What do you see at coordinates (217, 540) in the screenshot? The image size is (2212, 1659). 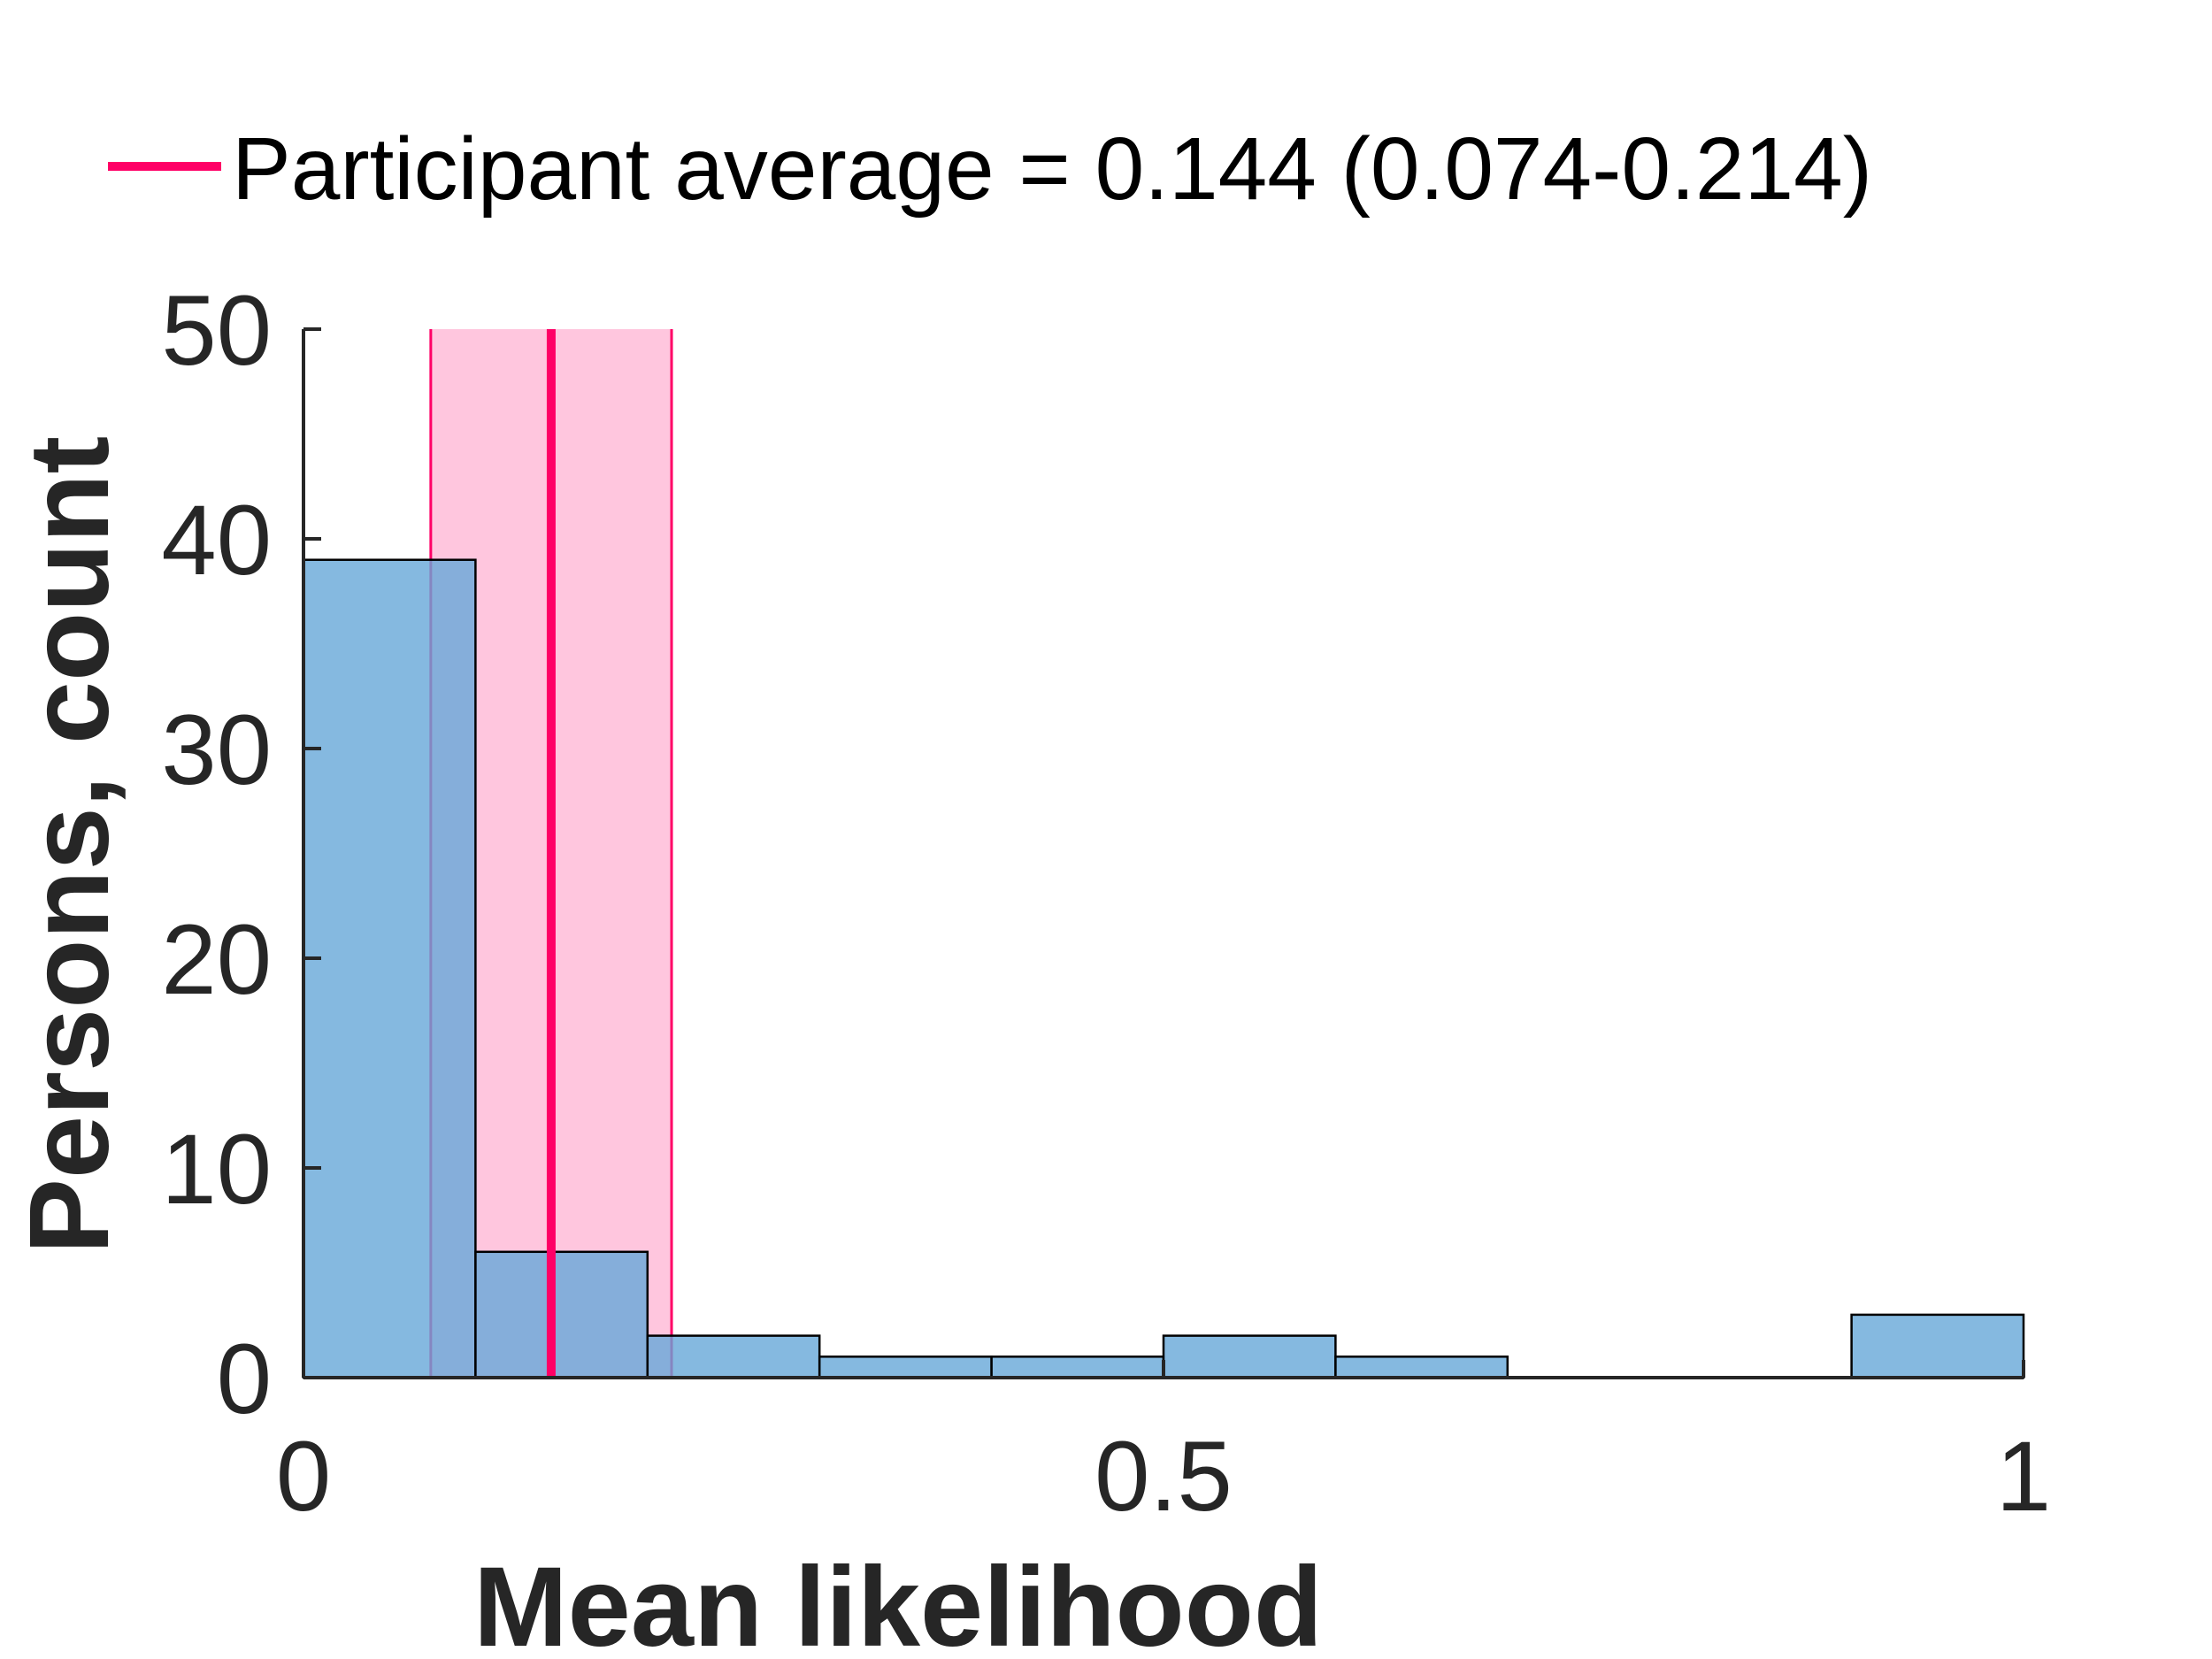 I see `y-tick-label: 40` at bounding box center [217, 540].